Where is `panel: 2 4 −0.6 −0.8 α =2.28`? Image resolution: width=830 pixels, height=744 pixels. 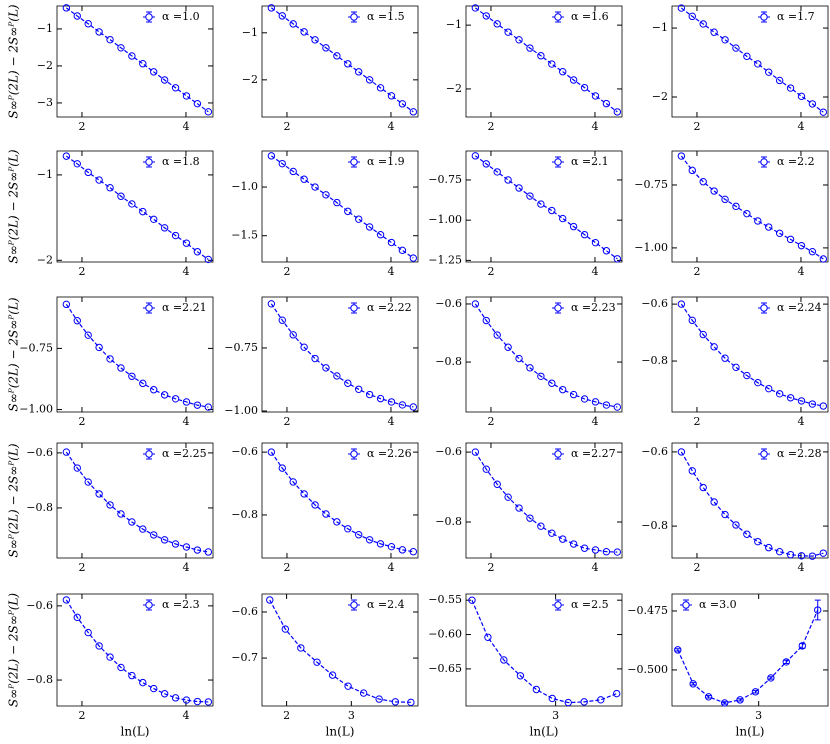 panel: 2 4 −0.6 −0.8 α =2.28 is located at coordinates (735, 508).